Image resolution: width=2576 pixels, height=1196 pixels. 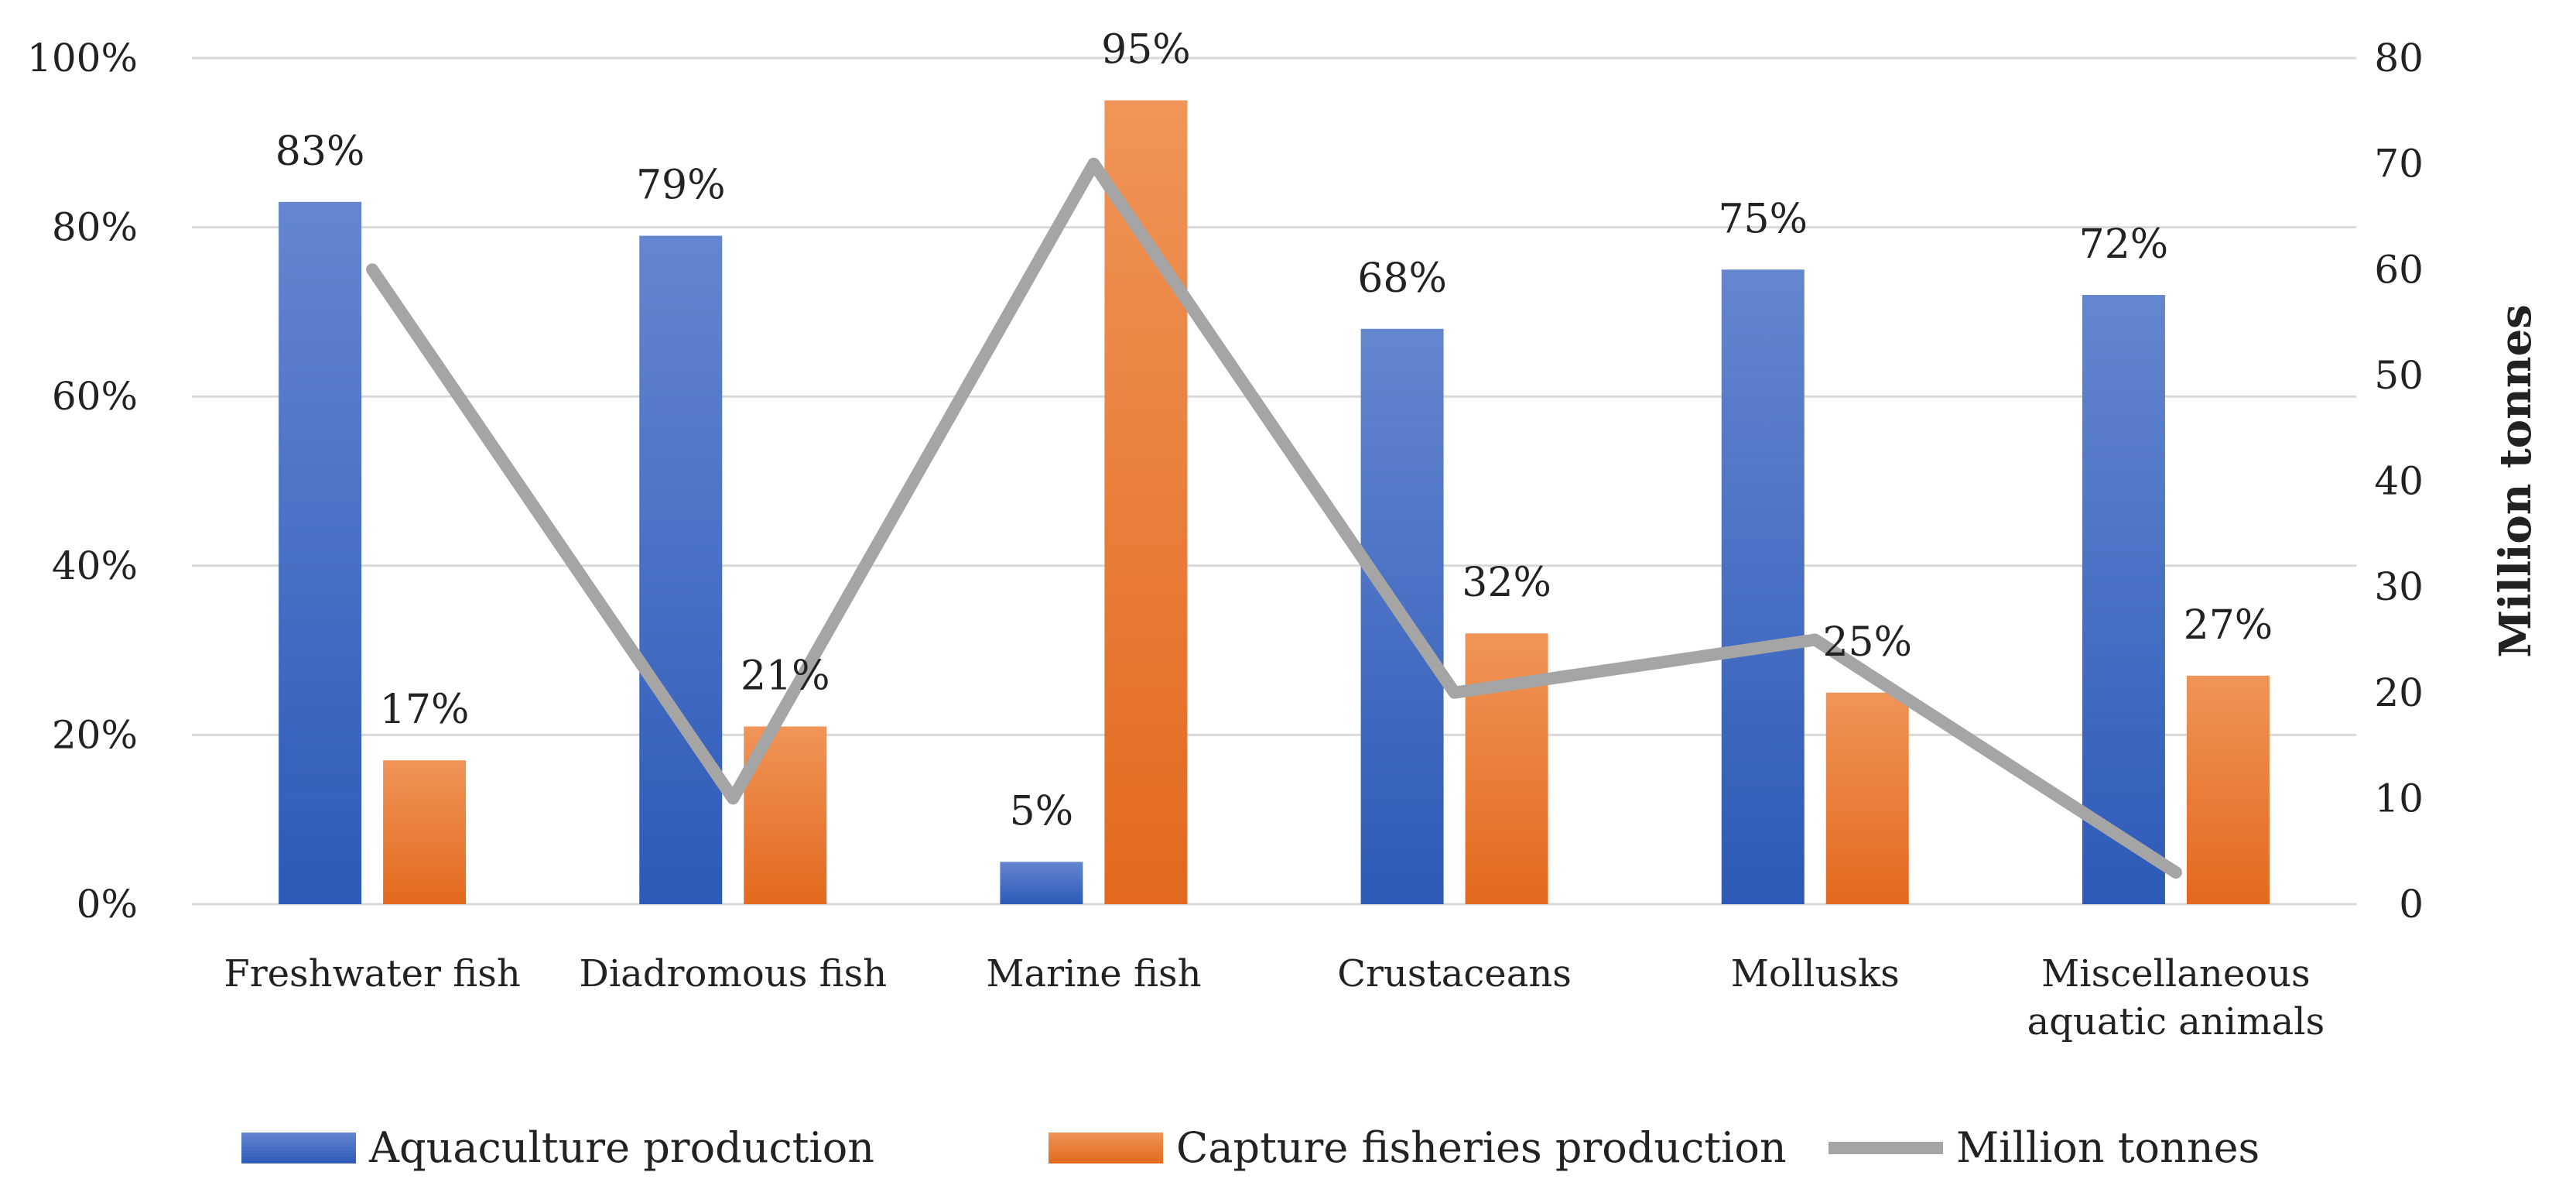 What do you see at coordinates (2228, 625) in the screenshot?
I see `bar-data-label: 27%` at bounding box center [2228, 625].